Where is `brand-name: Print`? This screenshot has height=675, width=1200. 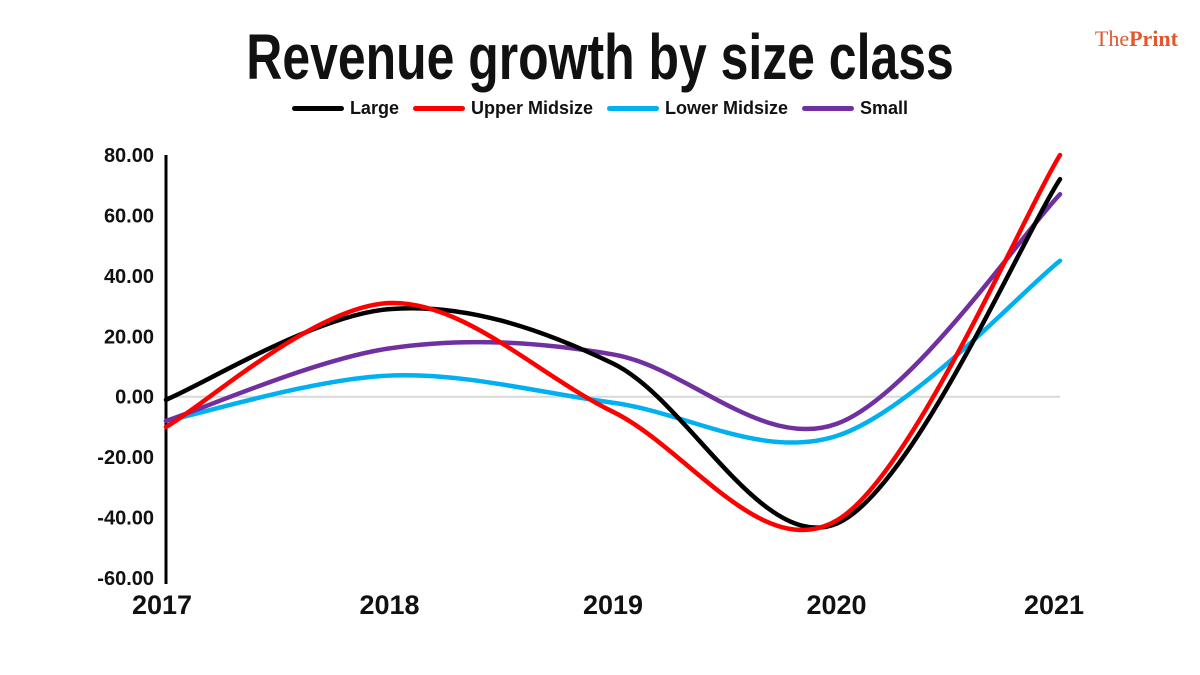
brand-name: Print is located at coordinates (1153, 38).